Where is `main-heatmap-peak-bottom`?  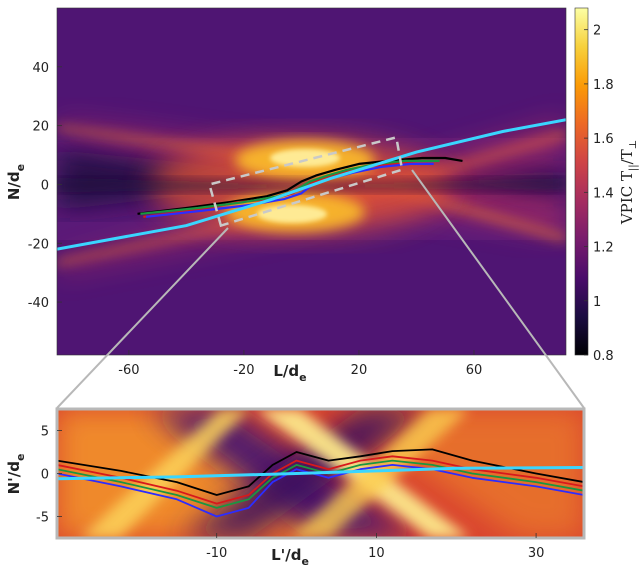
main-heatmap-peak-bottom is located at coordinates (292, 214).